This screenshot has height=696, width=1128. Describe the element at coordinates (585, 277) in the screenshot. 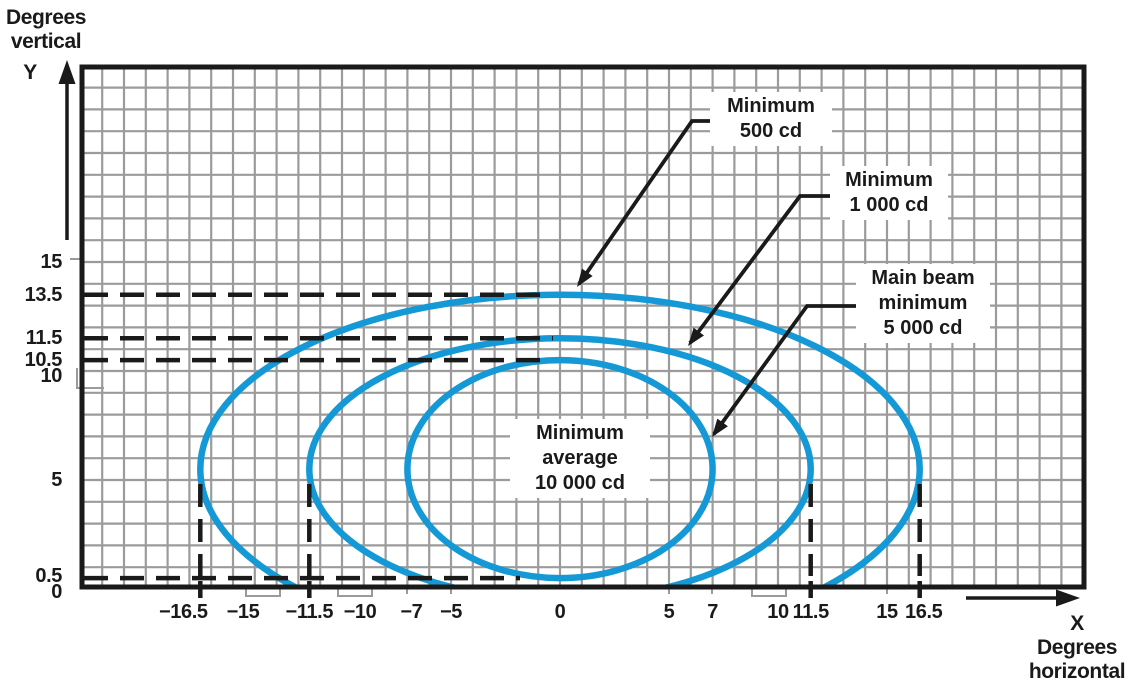

I see `arrowhead-500cd` at that location.